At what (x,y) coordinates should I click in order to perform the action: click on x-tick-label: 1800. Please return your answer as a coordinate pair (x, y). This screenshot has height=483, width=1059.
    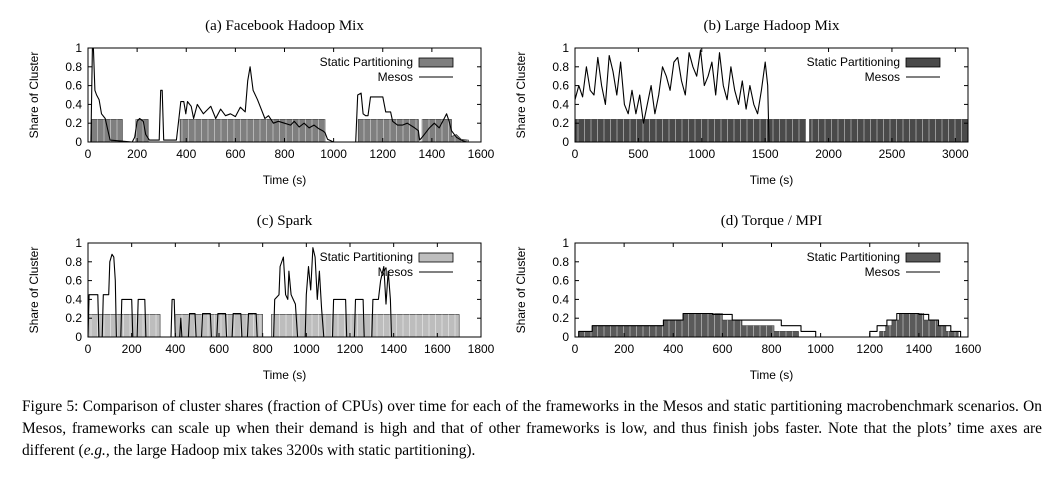
    Looking at the image, I should click on (481, 349).